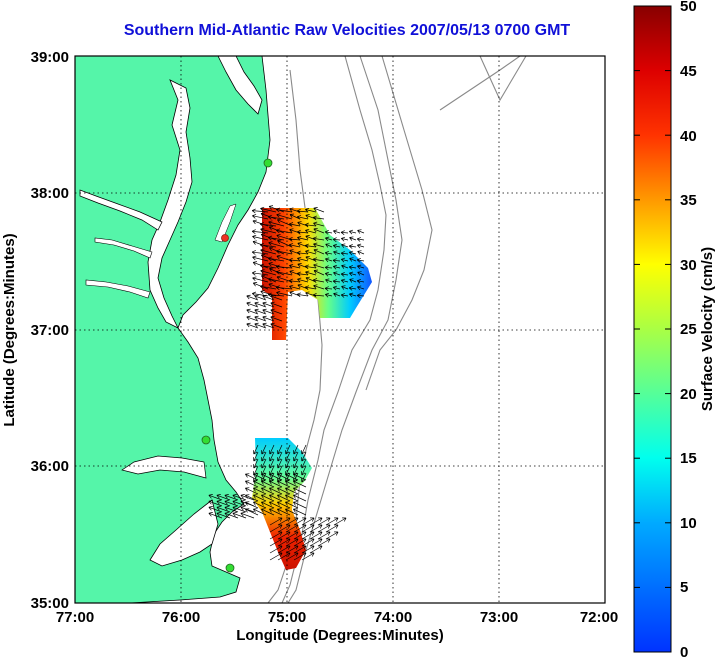 The height and width of the screenshot is (659, 724). Describe the element at coordinates (9, 329) in the screenshot. I see `y-axis-label: Latitude (Degrees:Minutes)` at that location.